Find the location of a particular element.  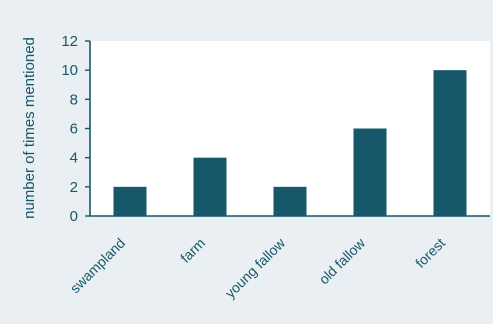

y-tick-label-2: 2 is located at coordinates (74, 187).